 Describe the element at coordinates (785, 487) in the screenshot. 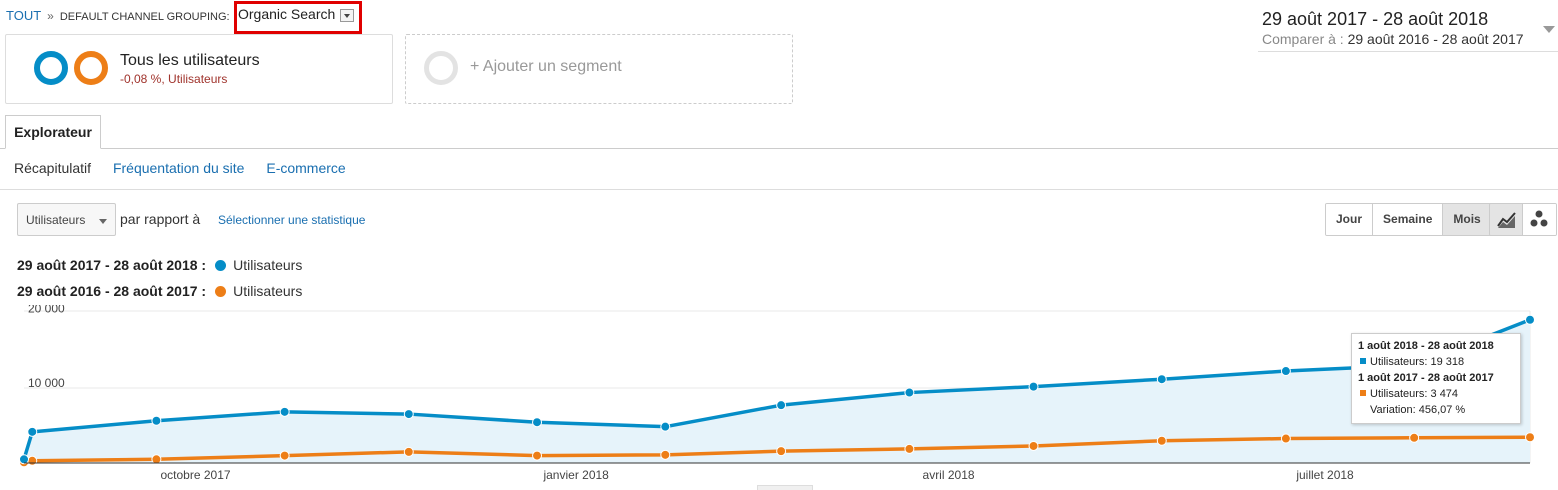

I see `scroll-handle` at that location.